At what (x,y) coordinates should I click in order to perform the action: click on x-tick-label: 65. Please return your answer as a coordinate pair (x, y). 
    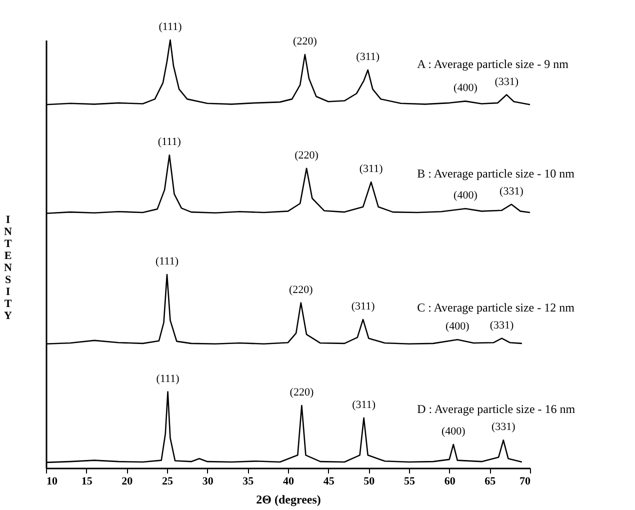
    Looking at the image, I should click on (490, 482).